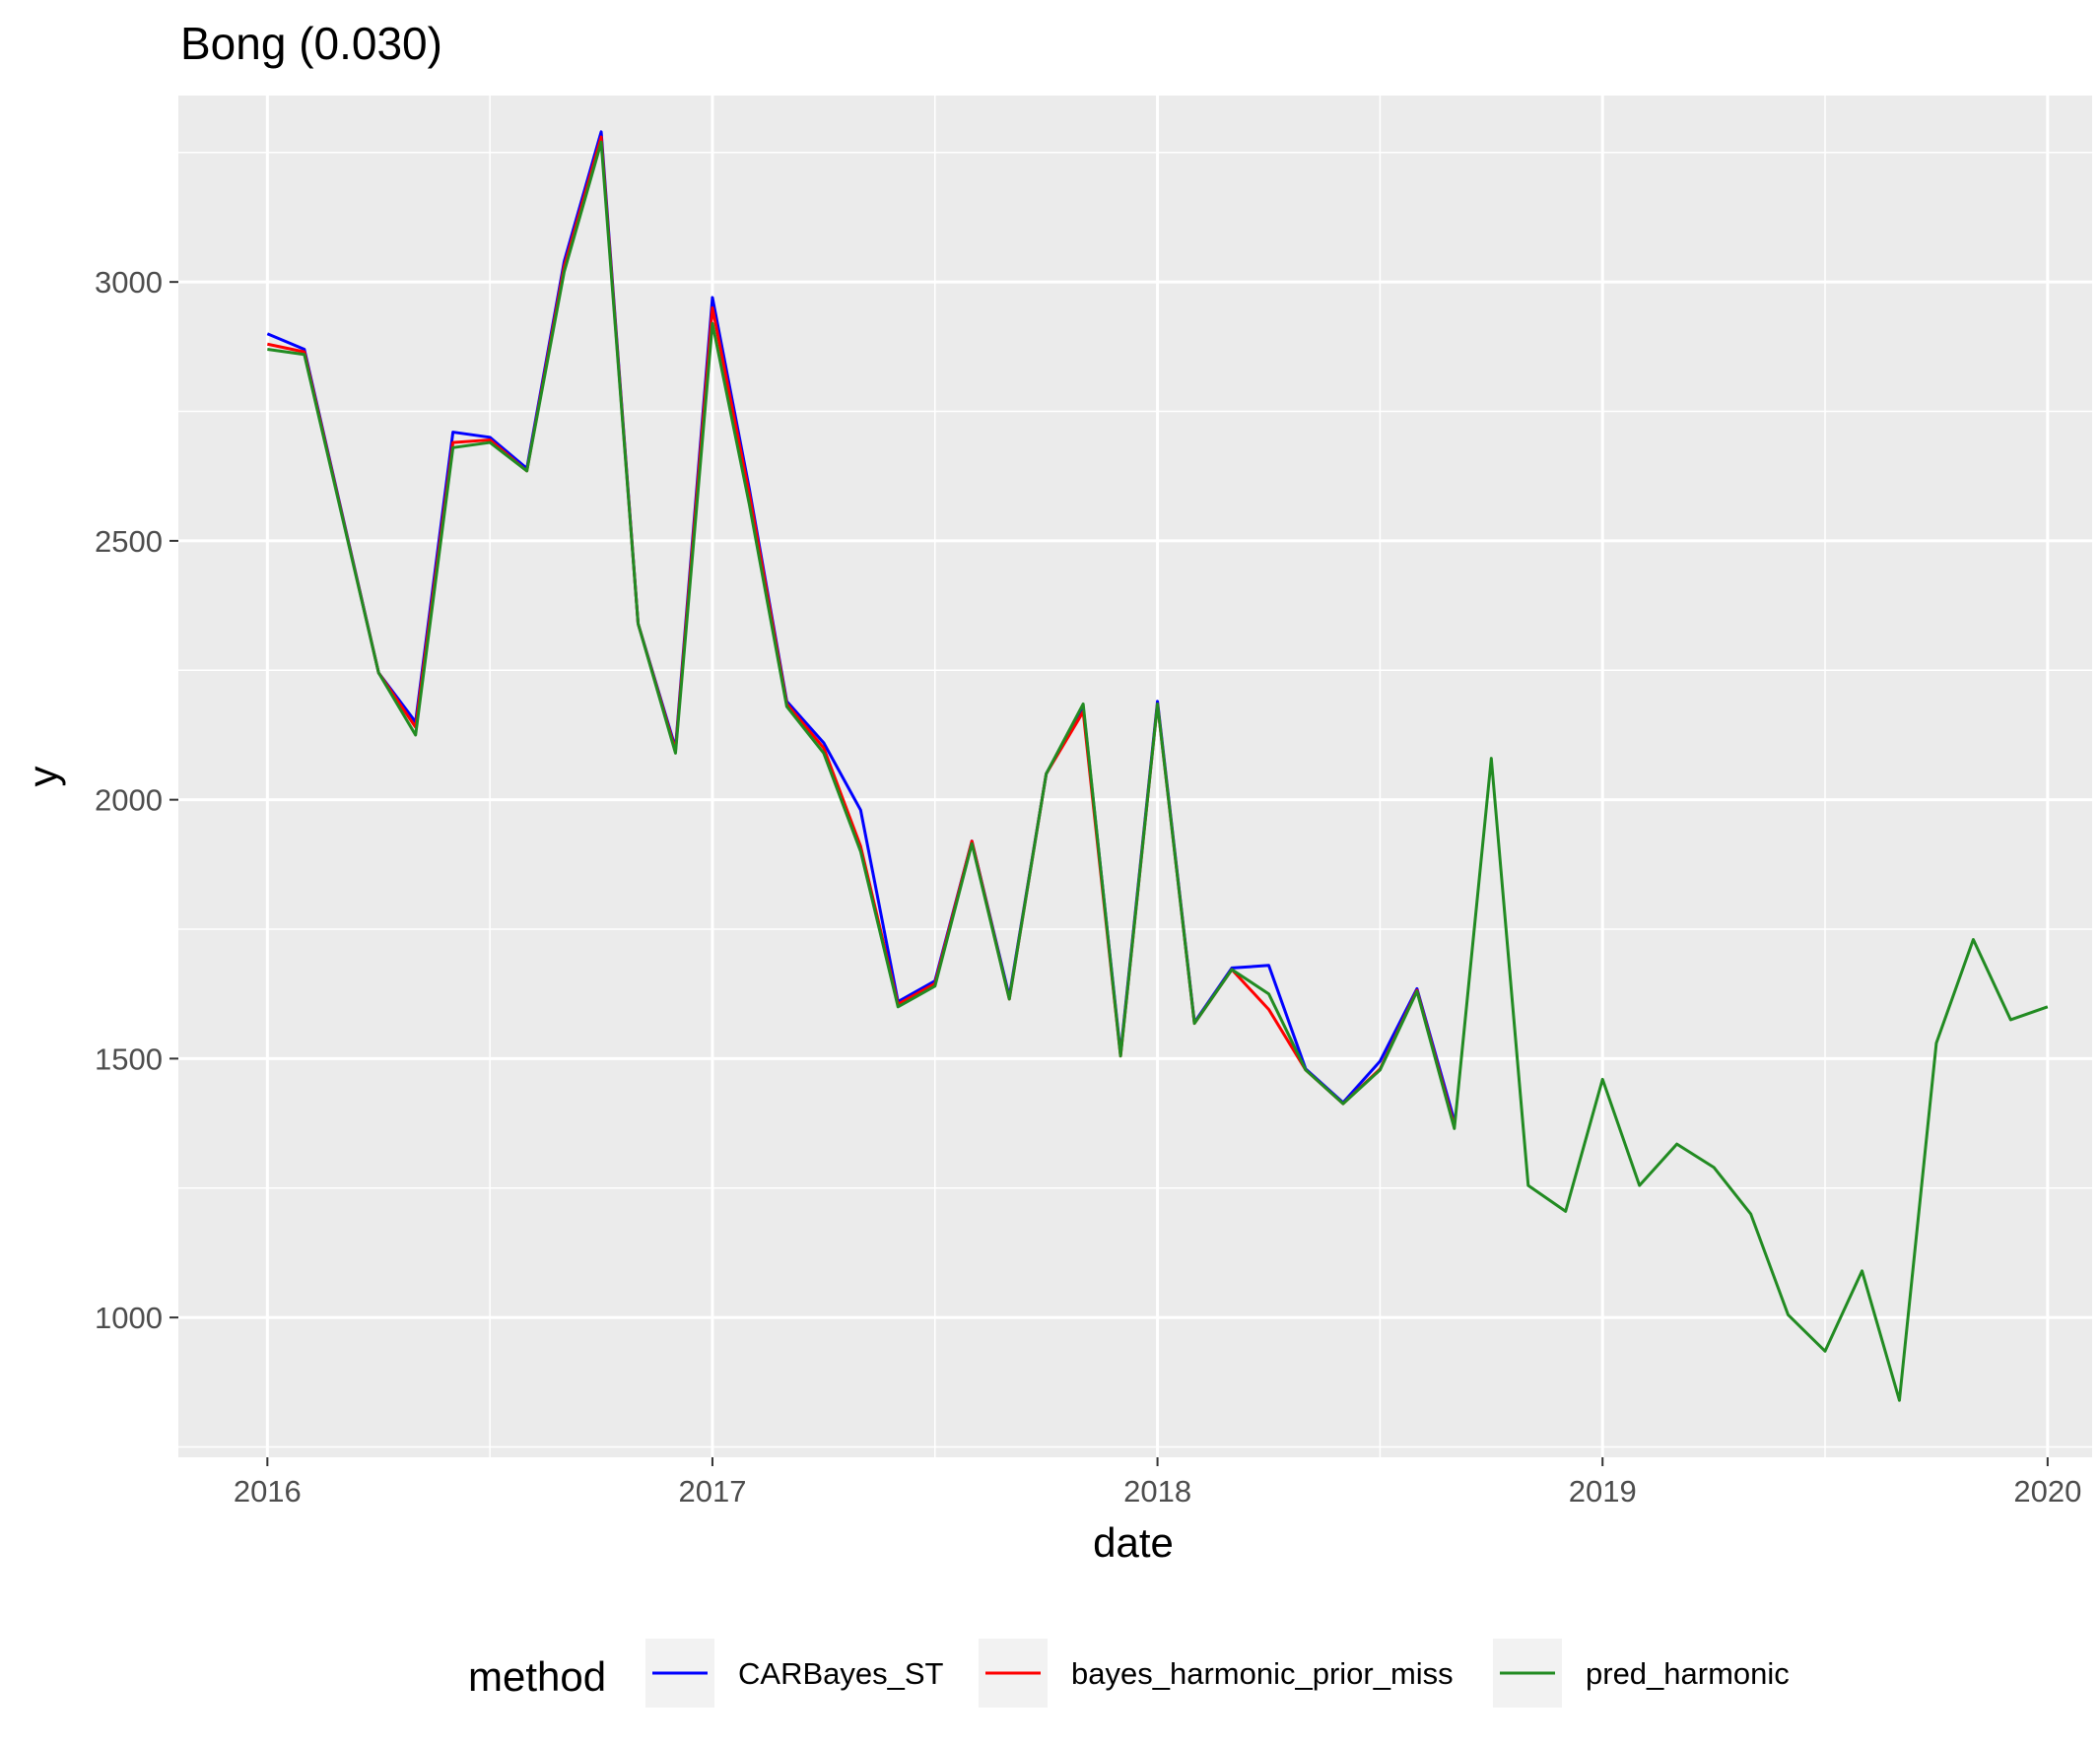 The width and height of the screenshot is (2100, 1745). Describe the element at coordinates (841, 1674) in the screenshot. I see `legend-label: CARBayes_ST` at that location.